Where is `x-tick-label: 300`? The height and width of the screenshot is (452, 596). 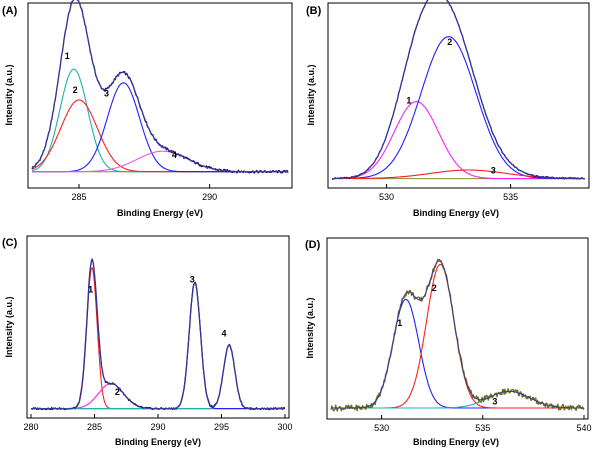 x-tick-label: 300 is located at coordinates (284, 427).